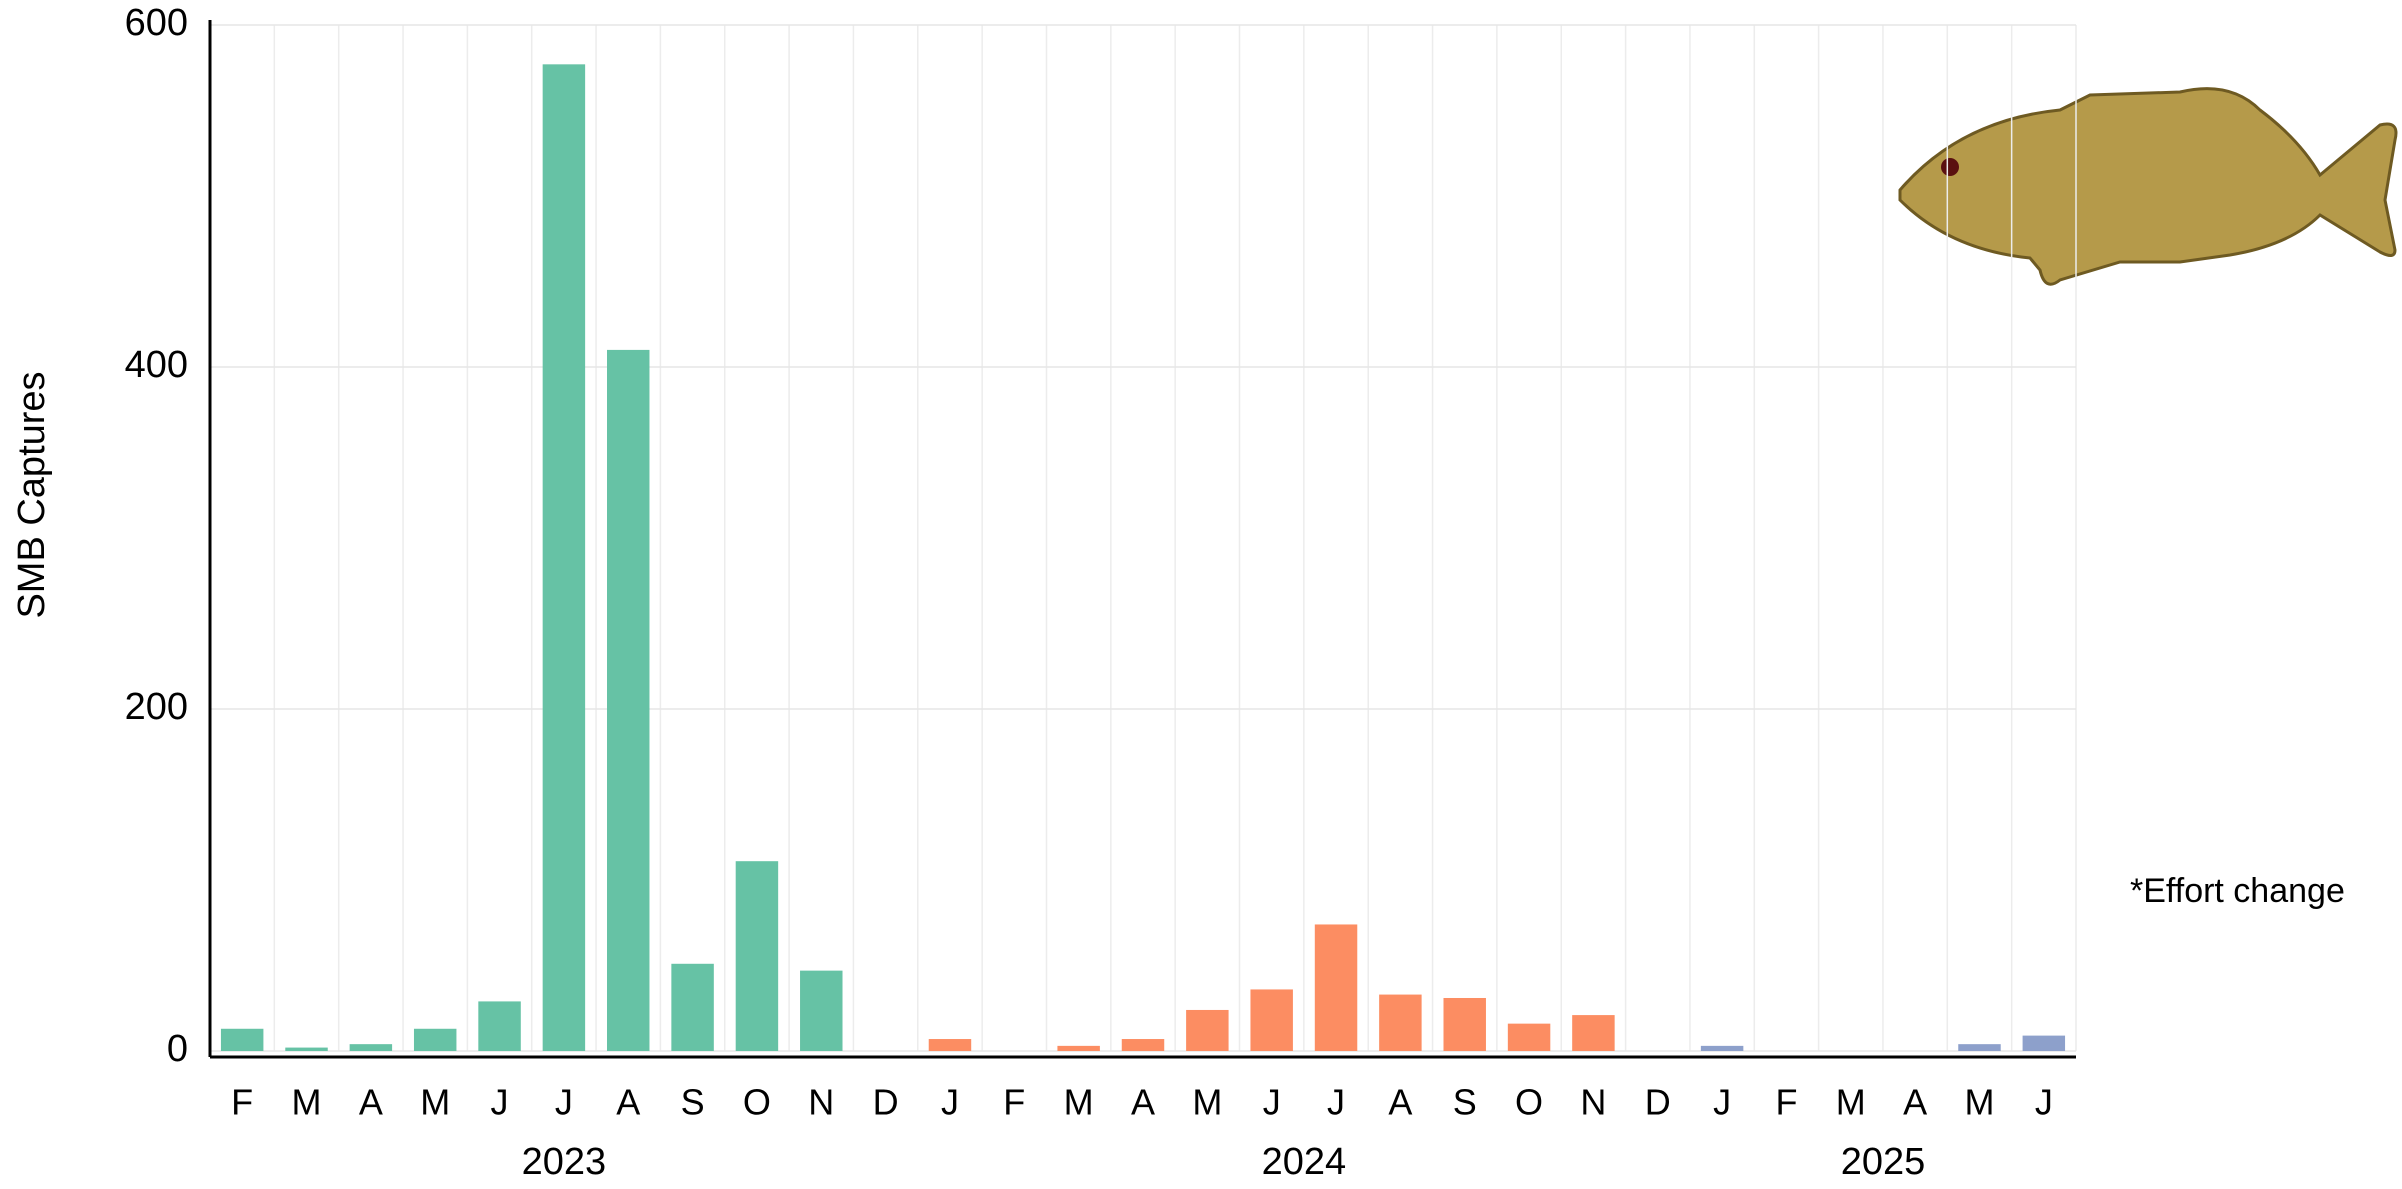 The height and width of the screenshot is (1189, 2402). I want to click on y-tick-label: 400, so click(156, 365).